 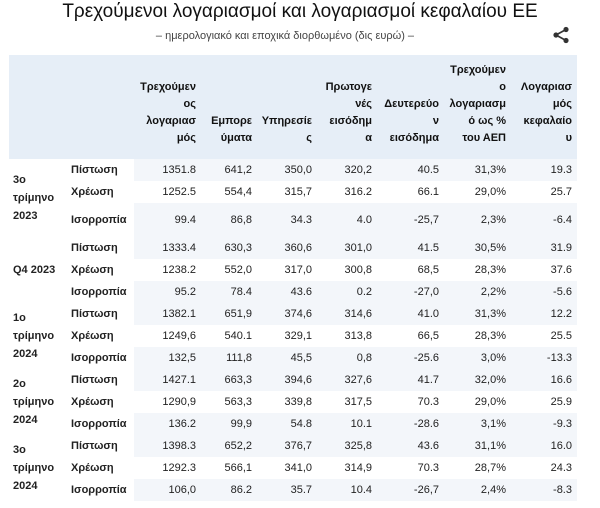 I want to click on table-cell: 313,8, so click(x=358, y=336).